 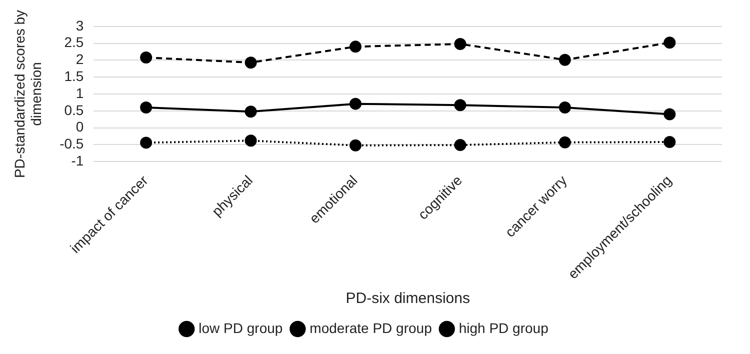 What do you see at coordinates (408, 299) in the screenshot?
I see `x-axis-title: PD-six dimensions` at bounding box center [408, 299].